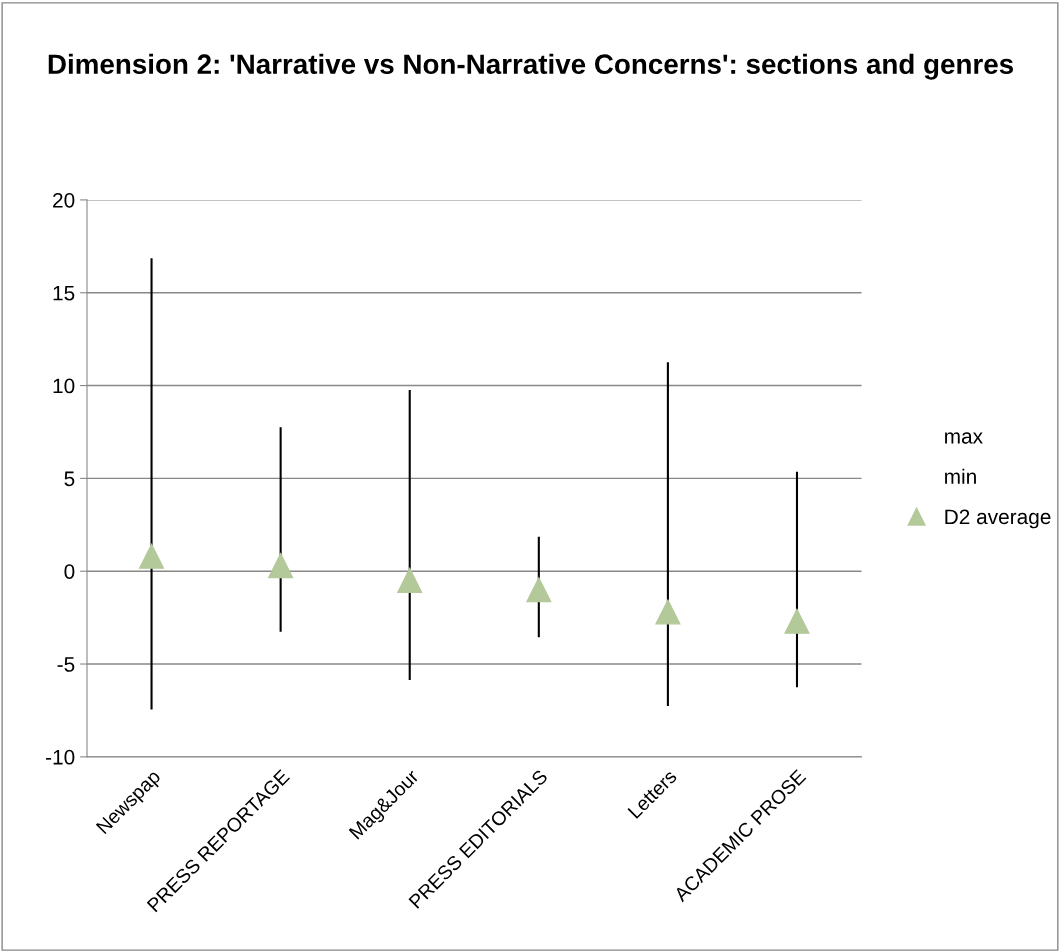  Describe the element at coordinates (530, 66) in the screenshot. I see `chart-title: Dimension 2: 'Narrative vs Non-Narrative Concerns': sections and genres` at that location.